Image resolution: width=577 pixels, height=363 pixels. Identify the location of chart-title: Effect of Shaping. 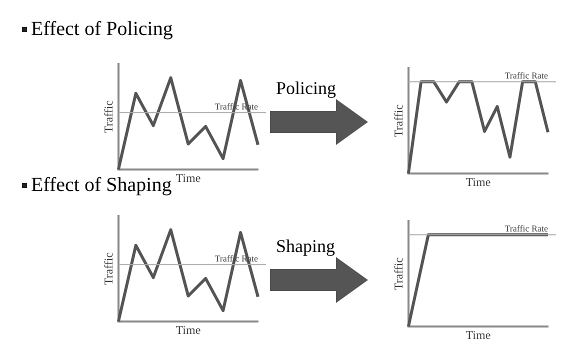
(101, 185).